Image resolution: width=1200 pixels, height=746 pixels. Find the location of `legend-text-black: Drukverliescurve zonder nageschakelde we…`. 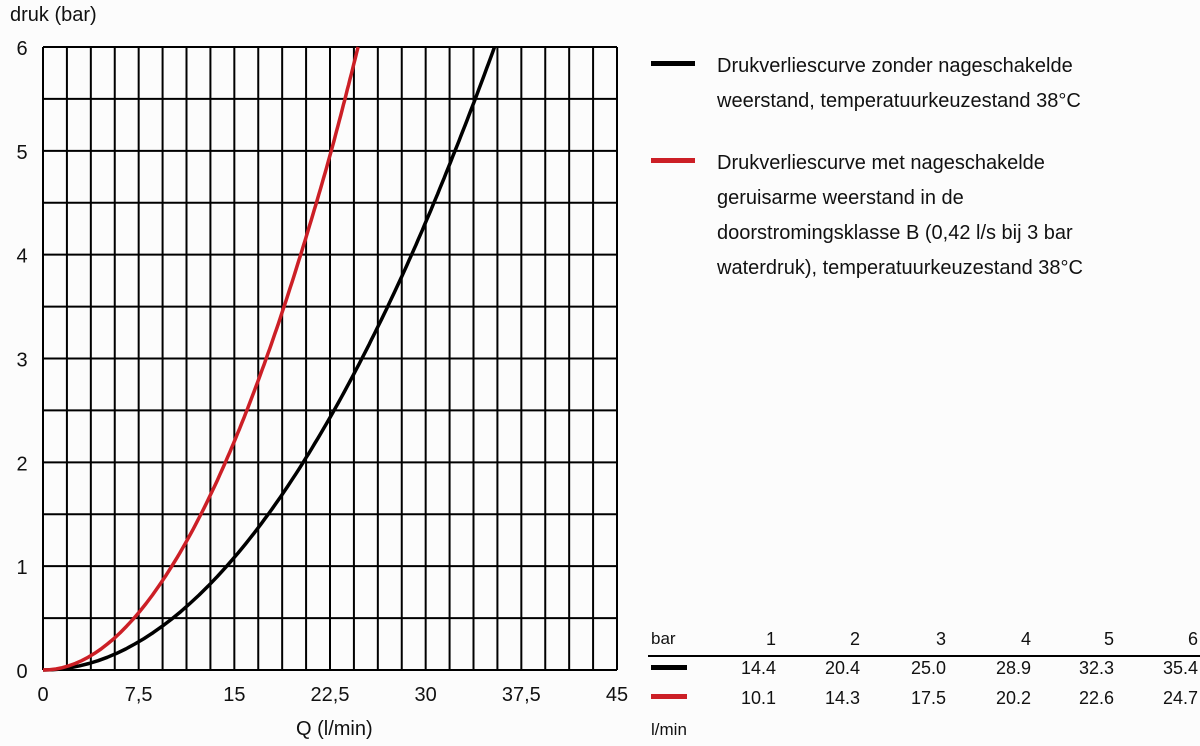

legend-text-black: Drukverliescurve zonder nageschakelde we… is located at coordinates (899, 83).